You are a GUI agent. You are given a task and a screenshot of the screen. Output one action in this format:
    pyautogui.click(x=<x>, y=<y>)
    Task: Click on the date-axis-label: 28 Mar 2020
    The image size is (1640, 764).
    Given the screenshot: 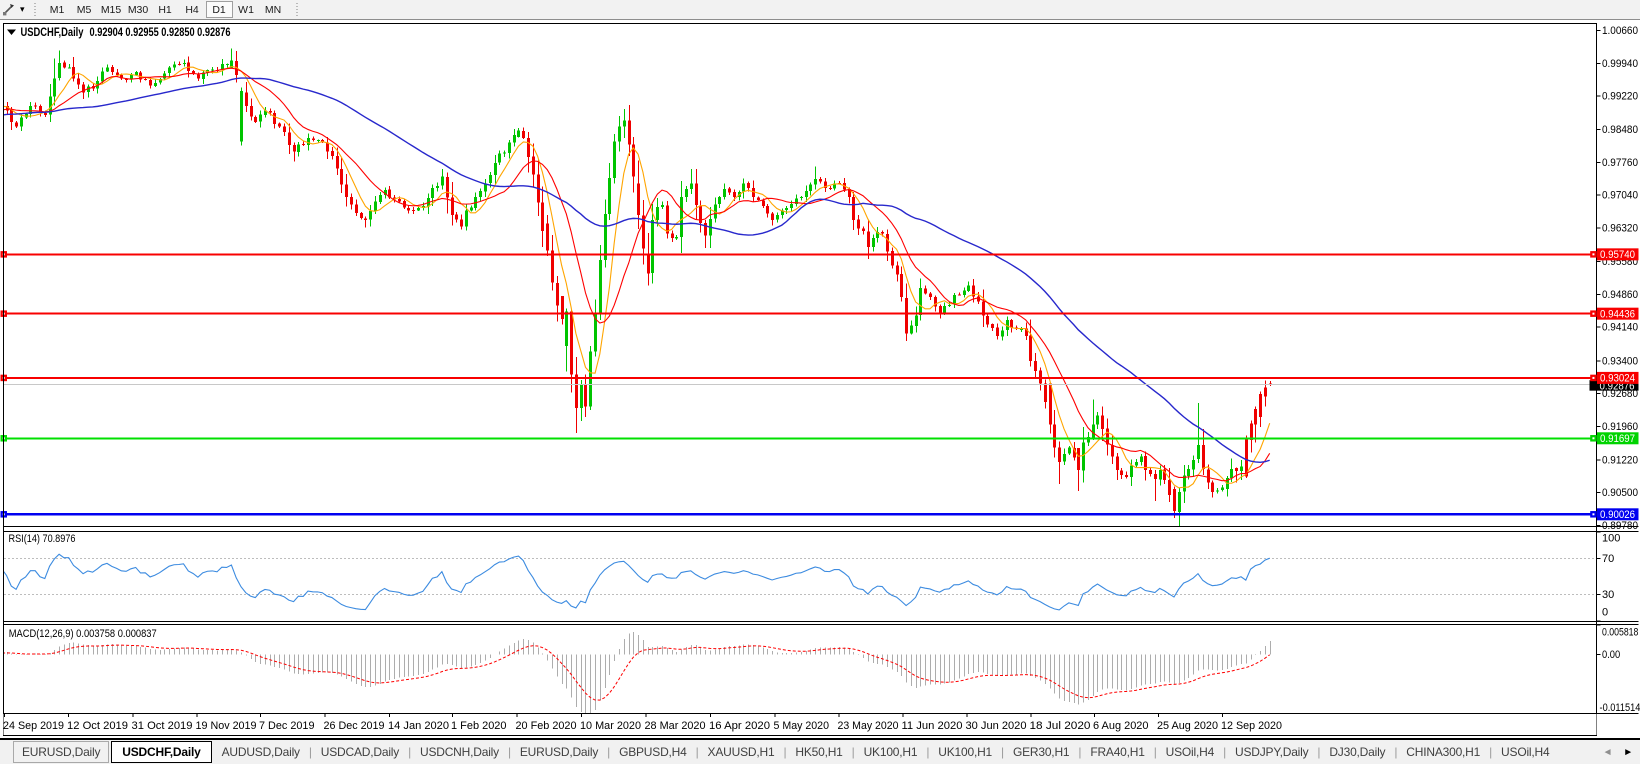 What is the action you would take?
    pyautogui.click(x=675, y=726)
    